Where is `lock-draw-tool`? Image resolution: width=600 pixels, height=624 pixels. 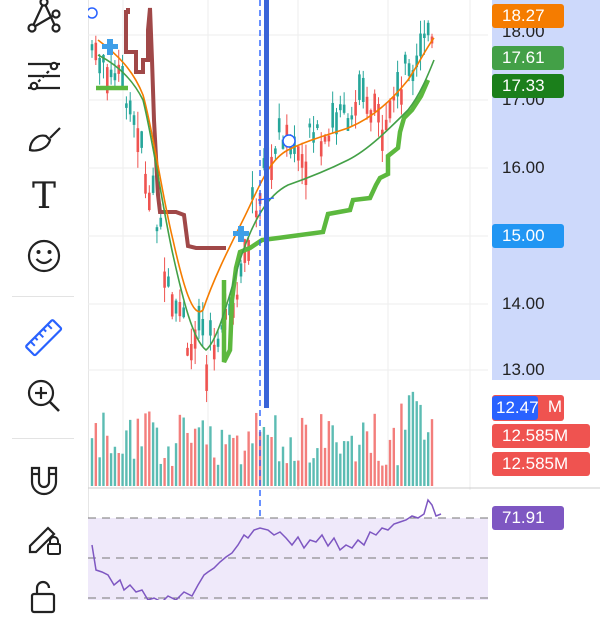
lock-draw-tool is located at coordinates (44, 538).